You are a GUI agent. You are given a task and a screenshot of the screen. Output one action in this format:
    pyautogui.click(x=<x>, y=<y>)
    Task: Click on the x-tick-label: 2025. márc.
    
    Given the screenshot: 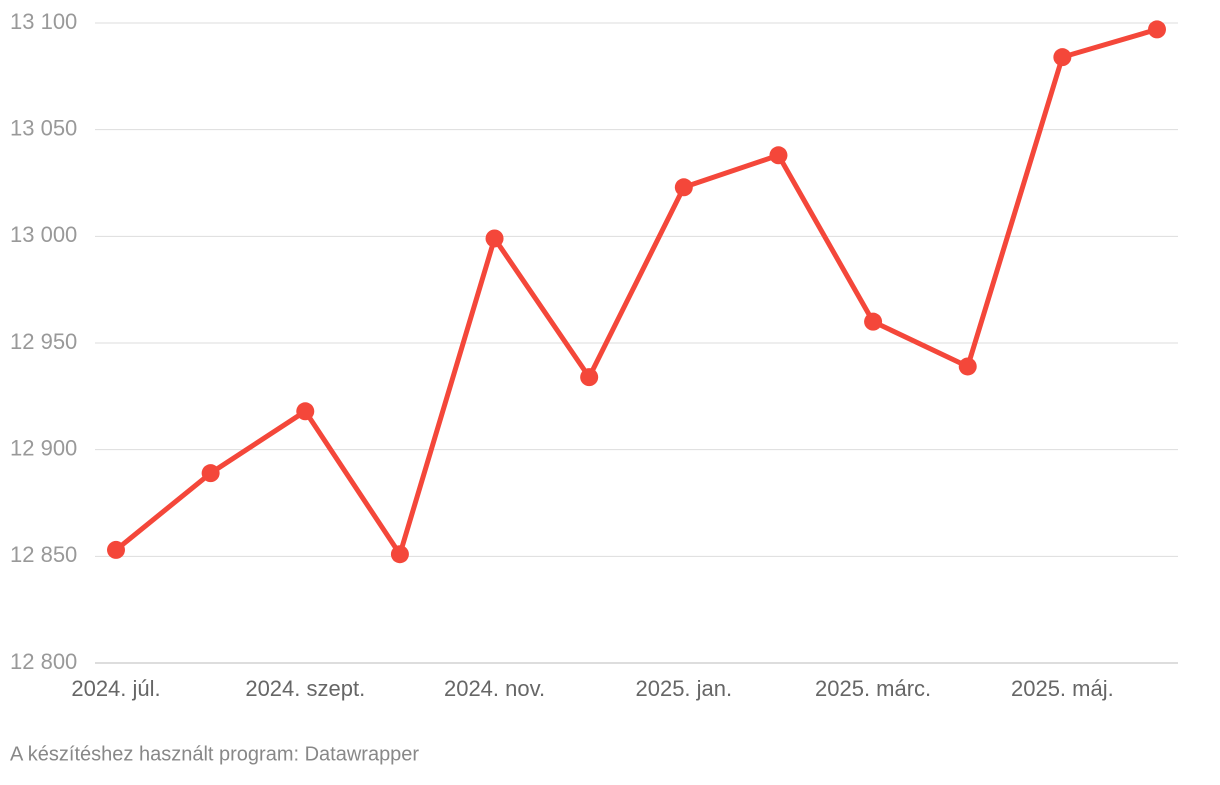 What is the action you would take?
    pyautogui.click(x=873, y=688)
    